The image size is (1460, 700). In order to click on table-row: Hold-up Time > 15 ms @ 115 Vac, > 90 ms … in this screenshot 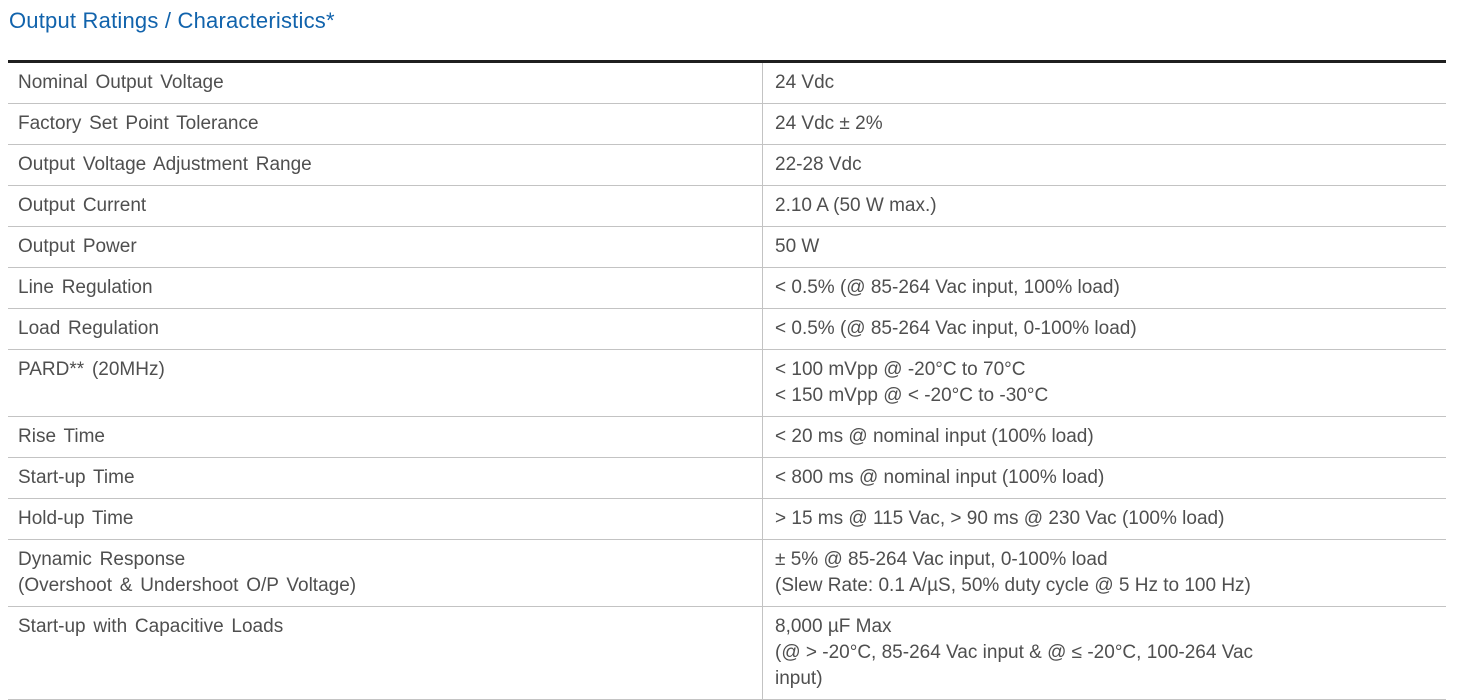, I will do `click(727, 519)`.